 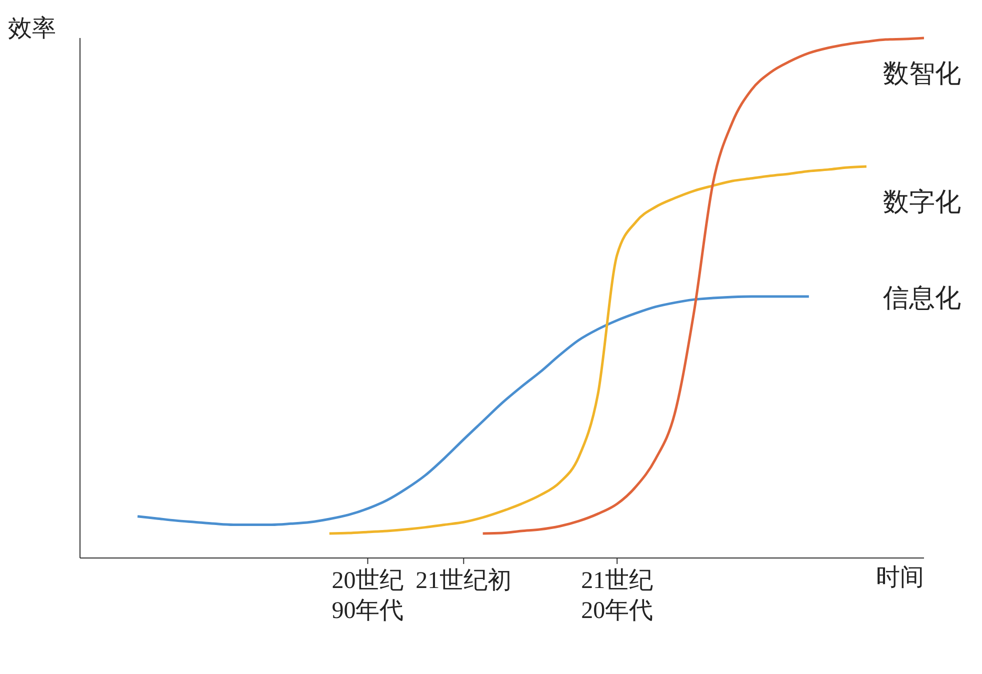 I want to click on text: 信息化, so click(x=922, y=297).